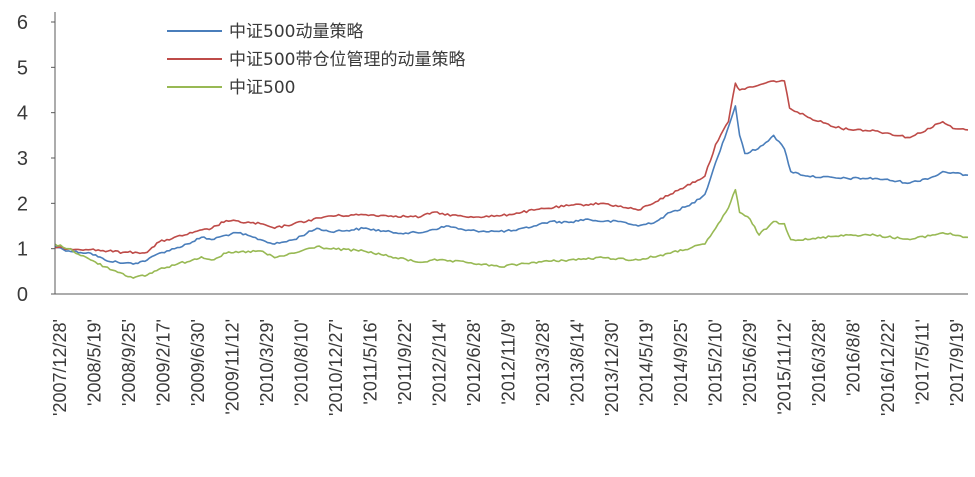  I want to click on y-tick-label: 3, so click(22, 159).